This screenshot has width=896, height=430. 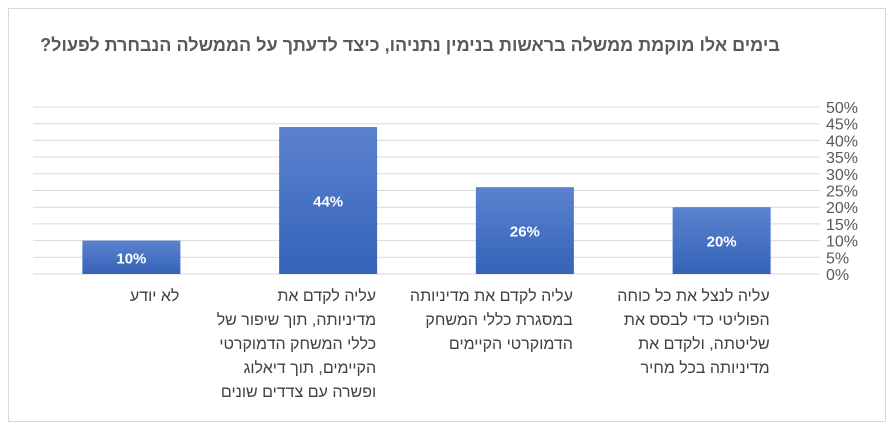 What do you see at coordinates (842, 225) in the screenshot?
I see `y-tick-label: 15%` at bounding box center [842, 225].